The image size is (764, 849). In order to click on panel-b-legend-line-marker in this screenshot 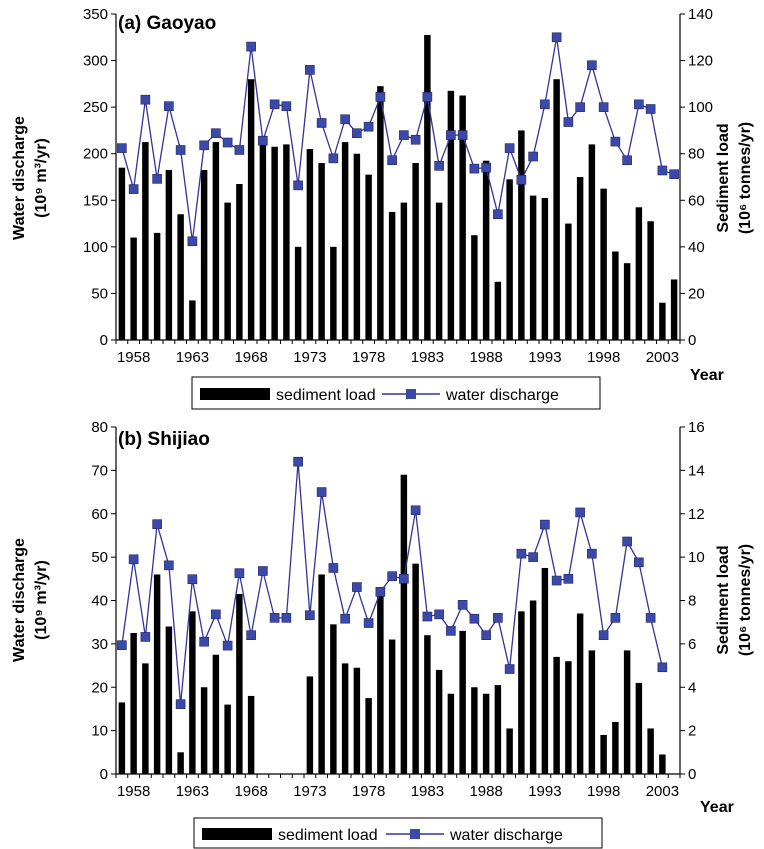, I will do `click(415, 834)`.